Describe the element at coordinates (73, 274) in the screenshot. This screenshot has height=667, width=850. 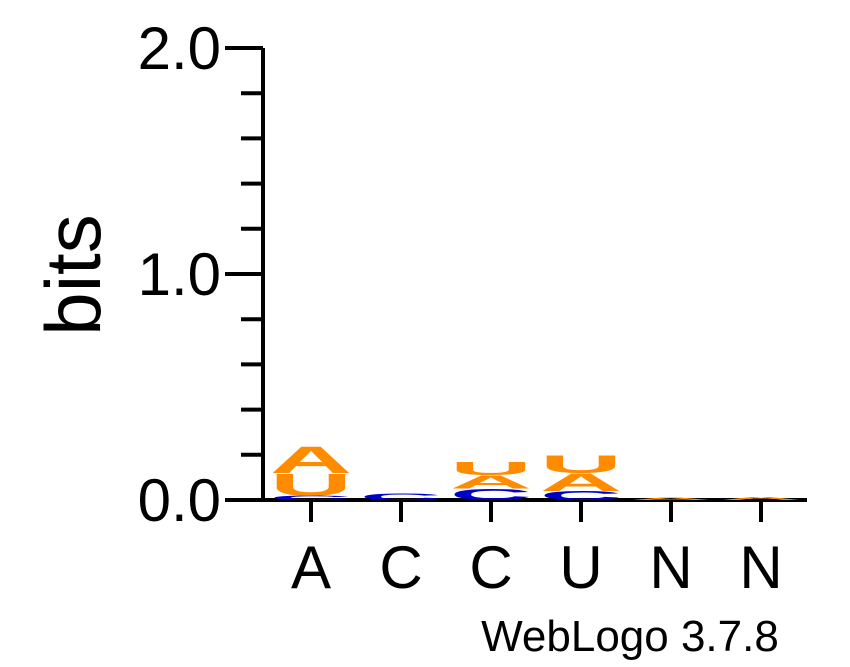
I see `y-axis-label: bits` at that location.